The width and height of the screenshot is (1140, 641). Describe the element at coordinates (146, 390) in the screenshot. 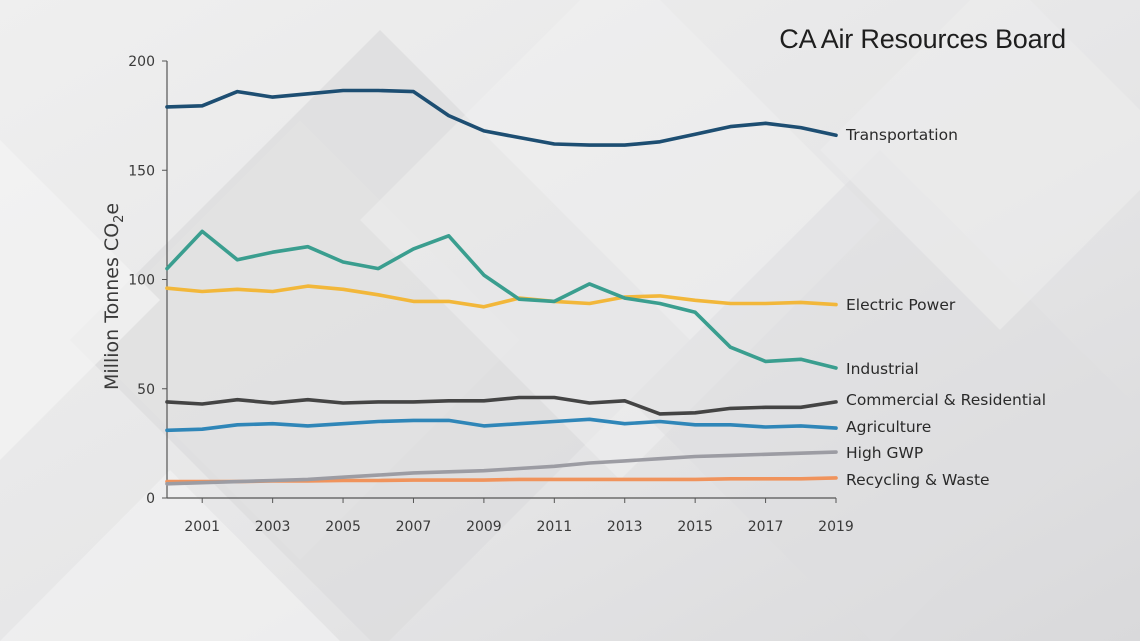

I see `y-tick-label: 50` at that location.